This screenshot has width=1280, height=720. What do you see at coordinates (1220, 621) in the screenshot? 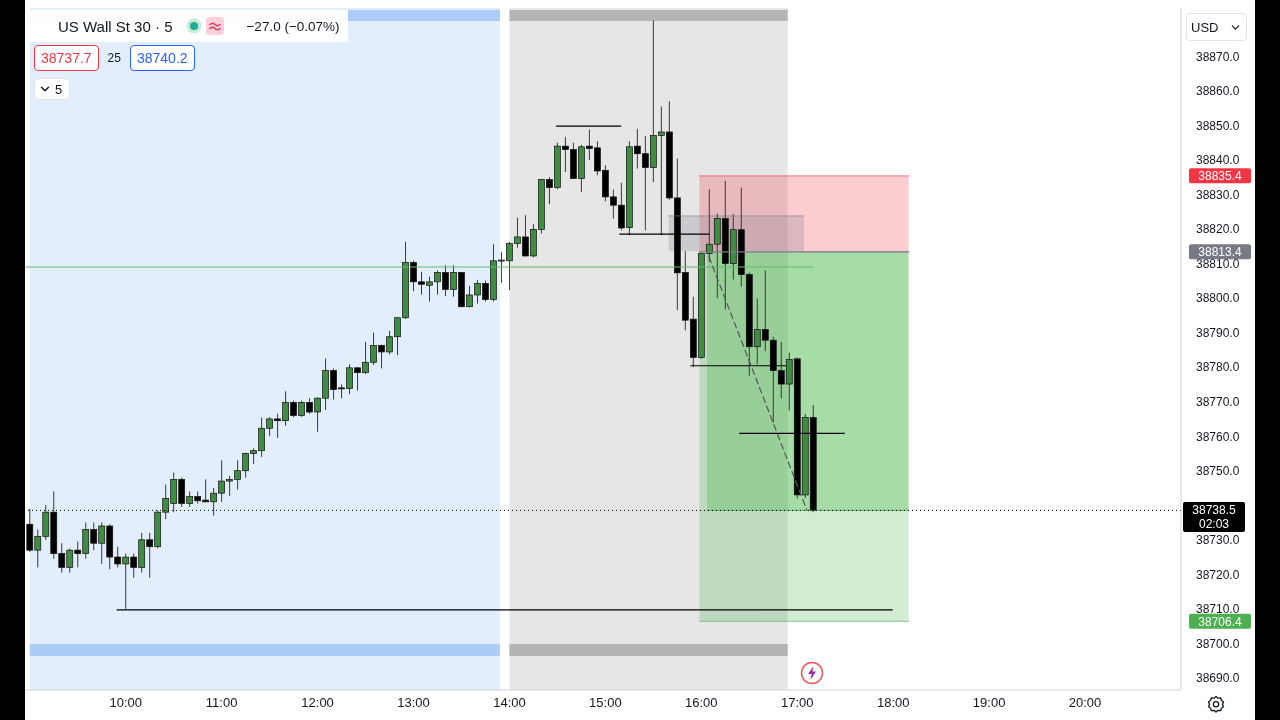
I see `y-tick-label: 38706.4` at bounding box center [1220, 621].